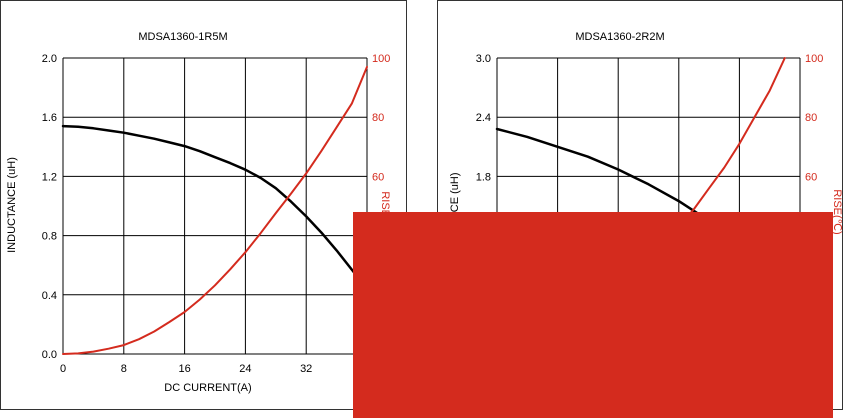  Describe the element at coordinates (245, 369) in the screenshot. I see `x-tick-label: 24` at that location.